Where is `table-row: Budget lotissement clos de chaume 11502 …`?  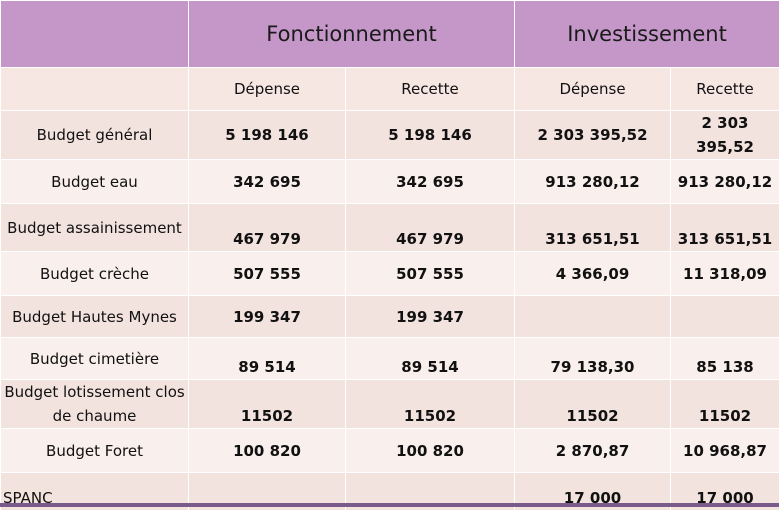
table-row: Budget lotissement clos de chaume 11502 … is located at coordinates (390, 404).